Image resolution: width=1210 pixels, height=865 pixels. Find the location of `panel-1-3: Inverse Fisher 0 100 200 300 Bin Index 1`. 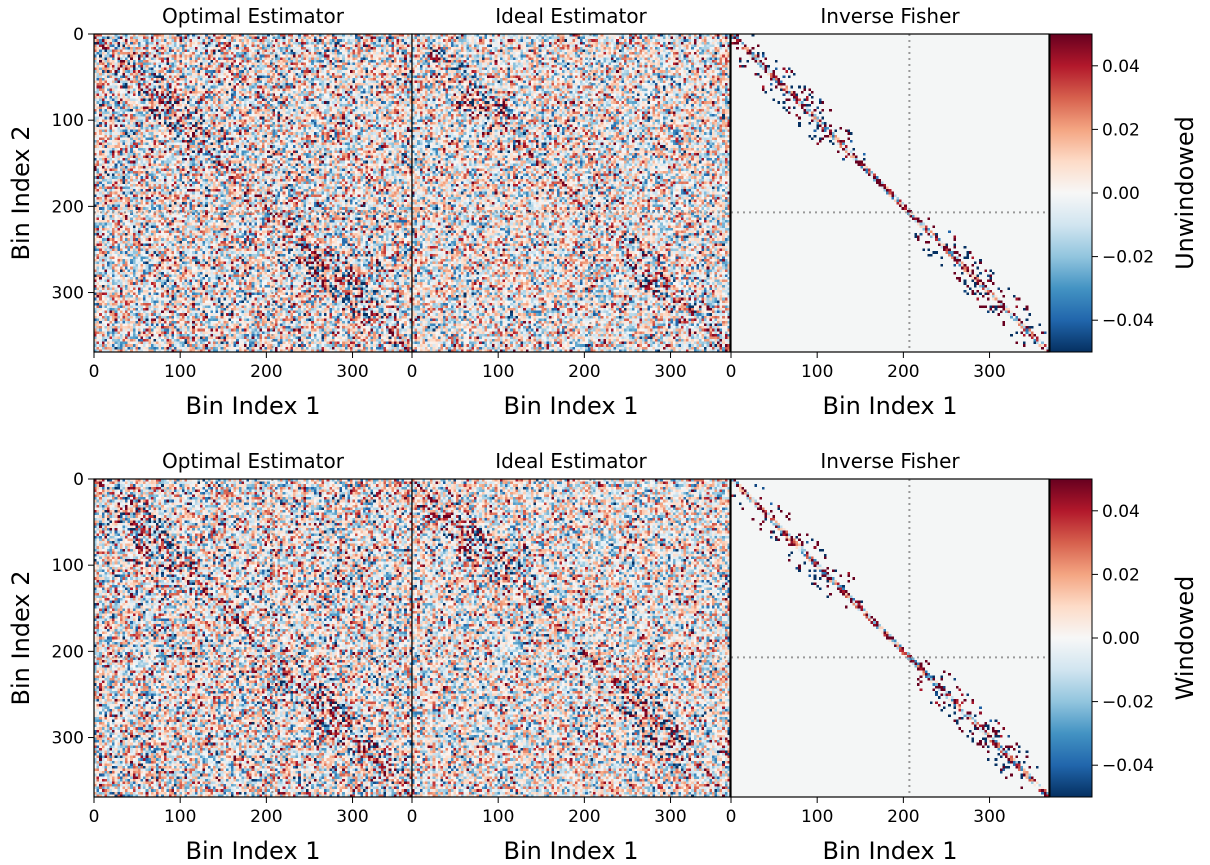

panel-1-3: Inverse Fisher 0 100 200 300 Bin Index 1 is located at coordinates (888, 212).